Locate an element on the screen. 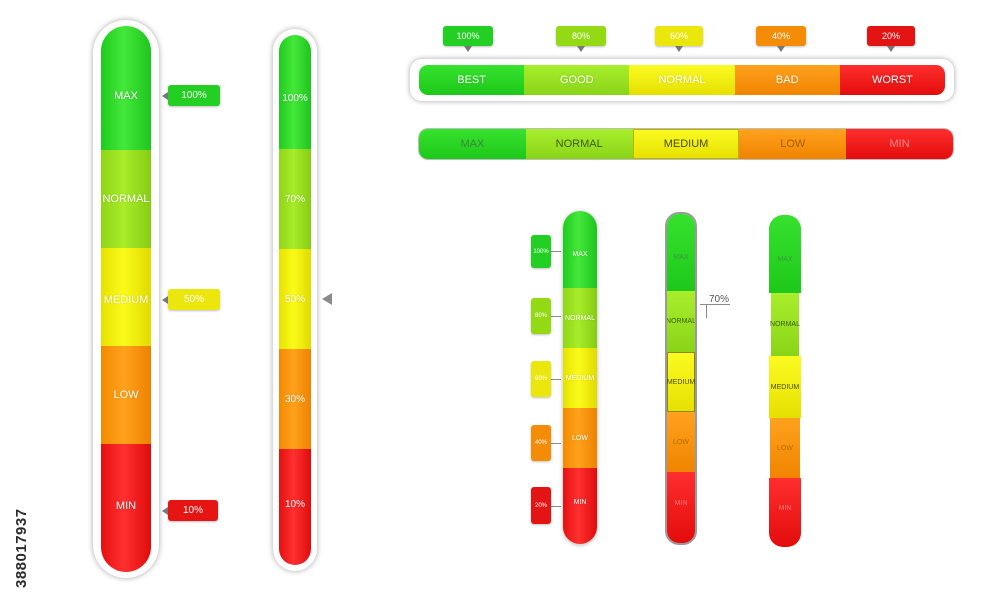 This screenshot has width=1000, height=600. rating-segment-worst: WORST is located at coordinates (892, 80).